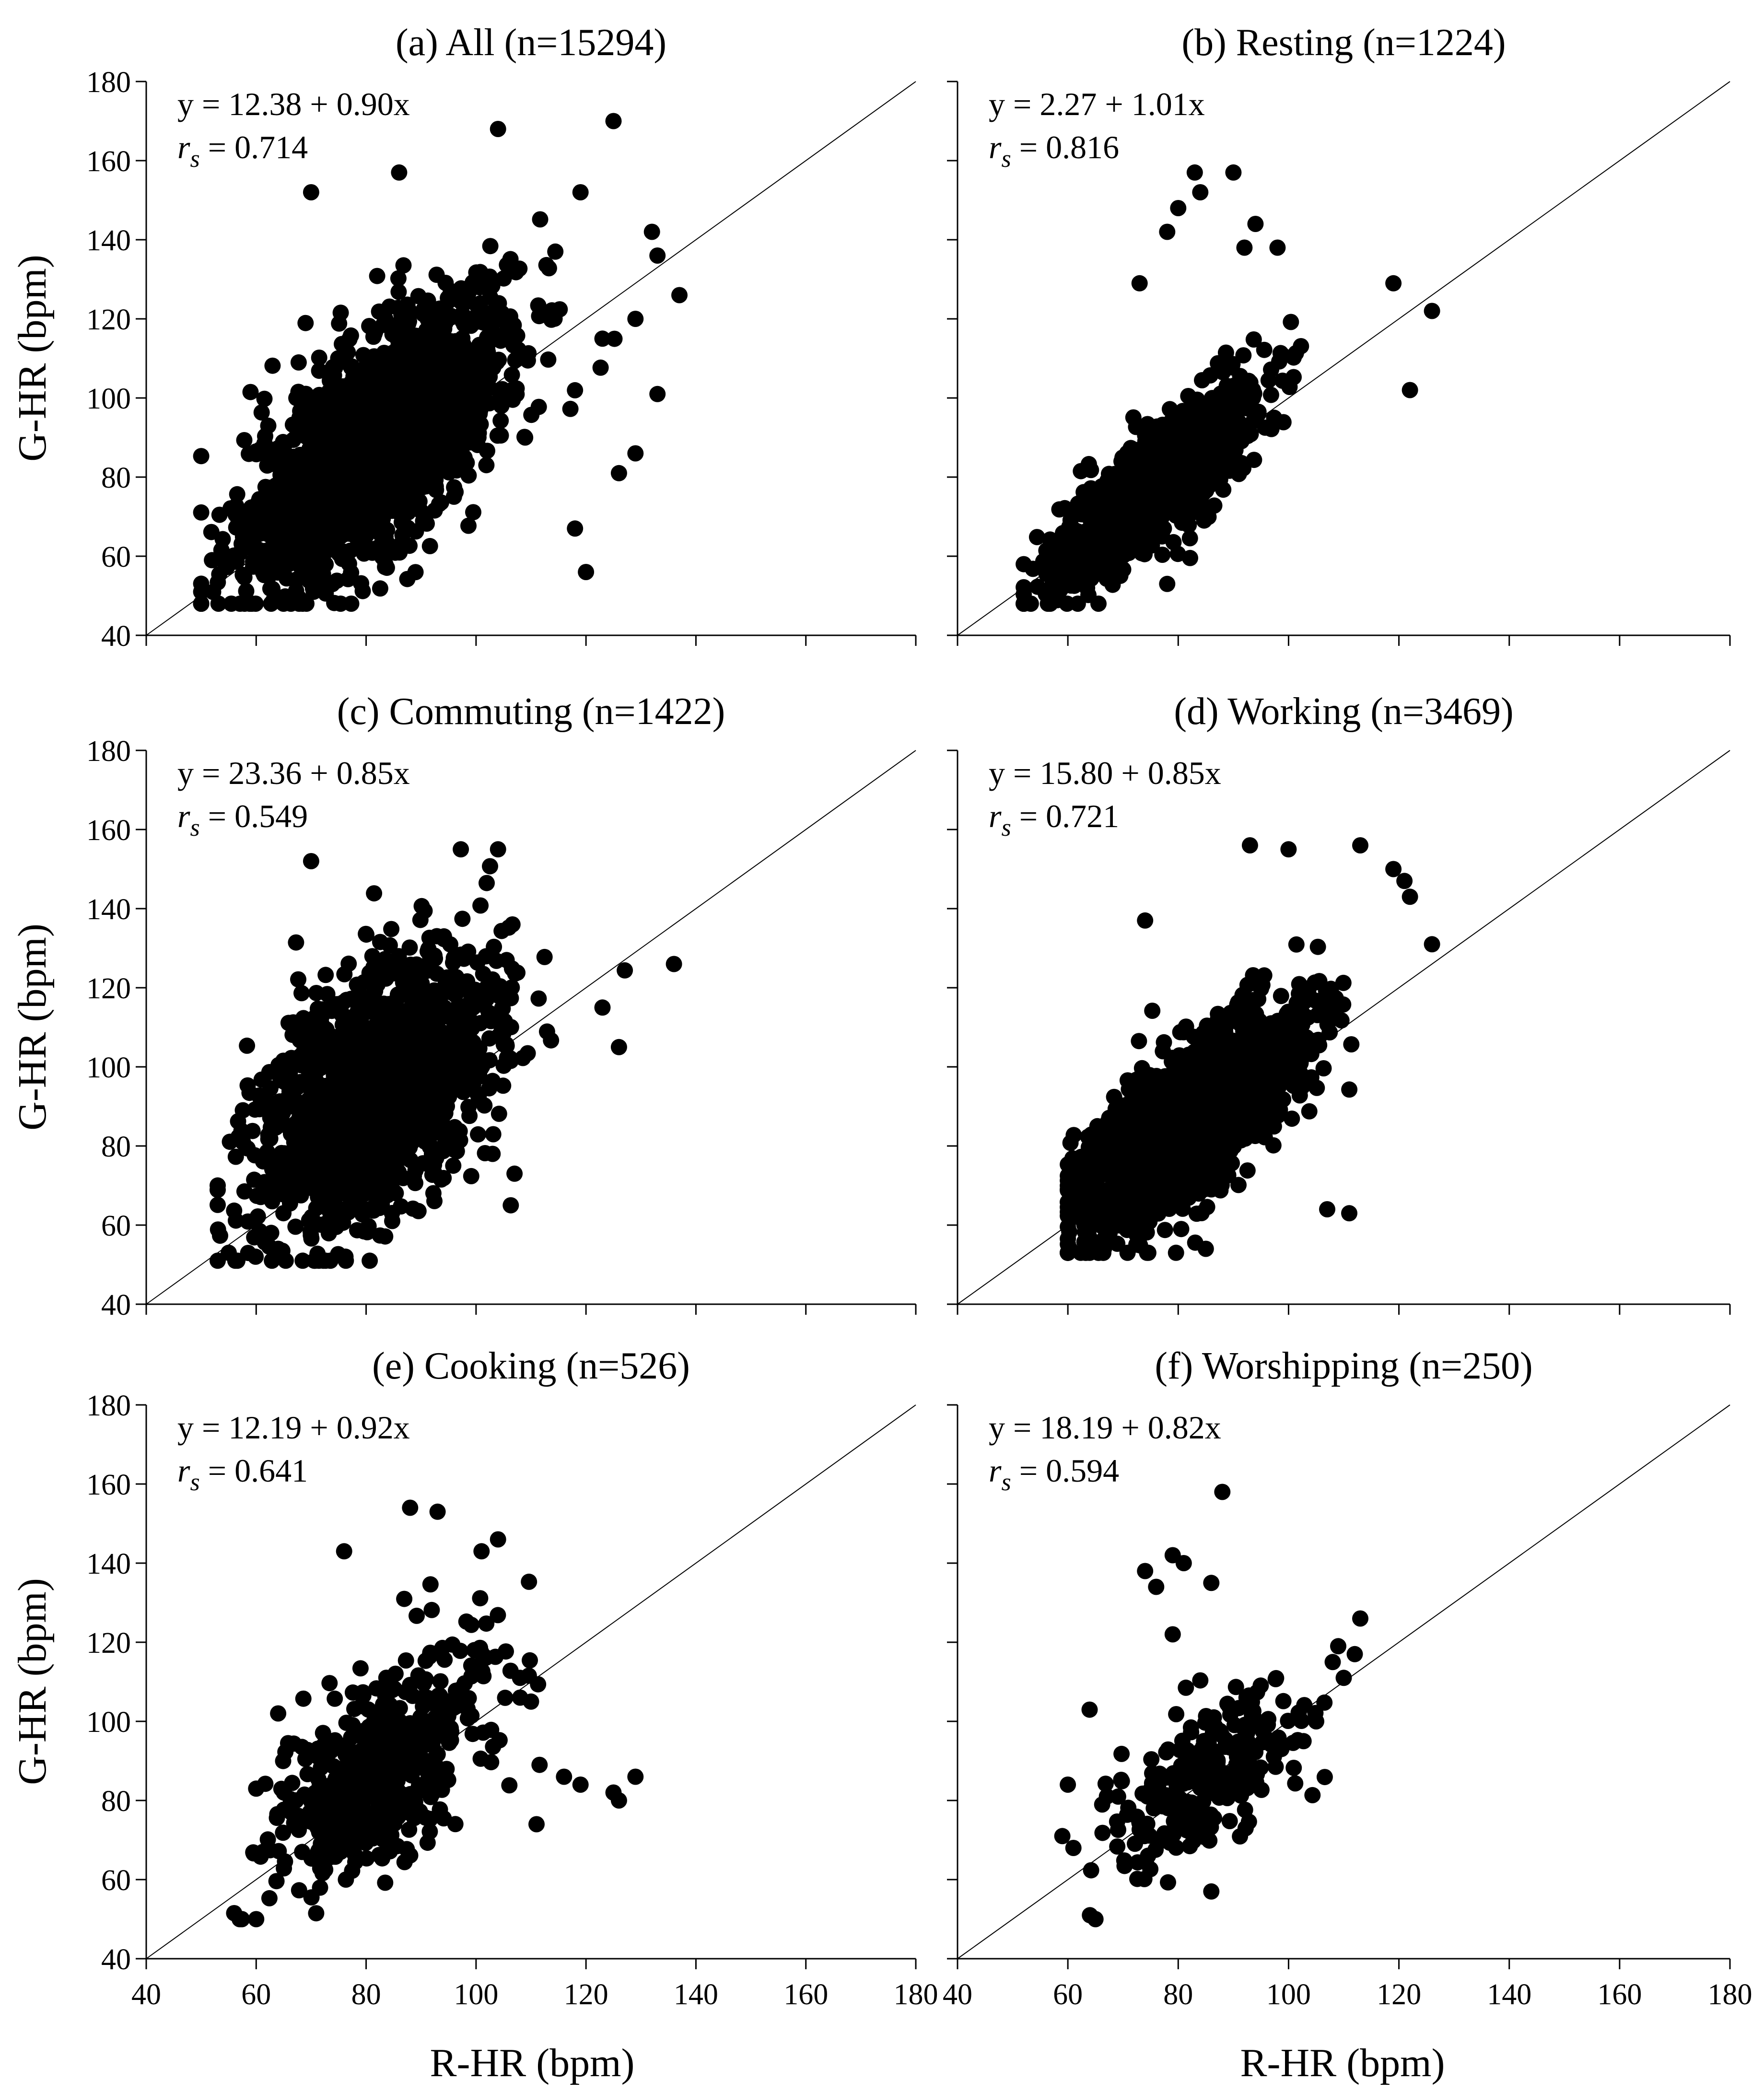 The image size is (1764, 2092). What do you see at coordinates (1105, 773) in the screenshot?
I see `regression-equation: y = 15.80 + 0.85x` at bounding box center [1105, 773].